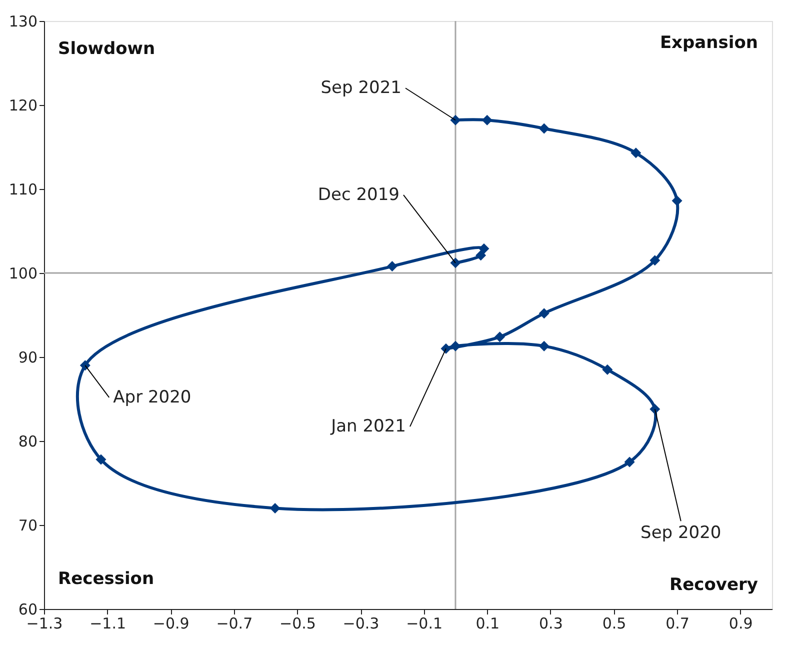  Describe the element at coordinates (171, 623) in the screenshot. I see `x-tick-label: −0.9` at that location.